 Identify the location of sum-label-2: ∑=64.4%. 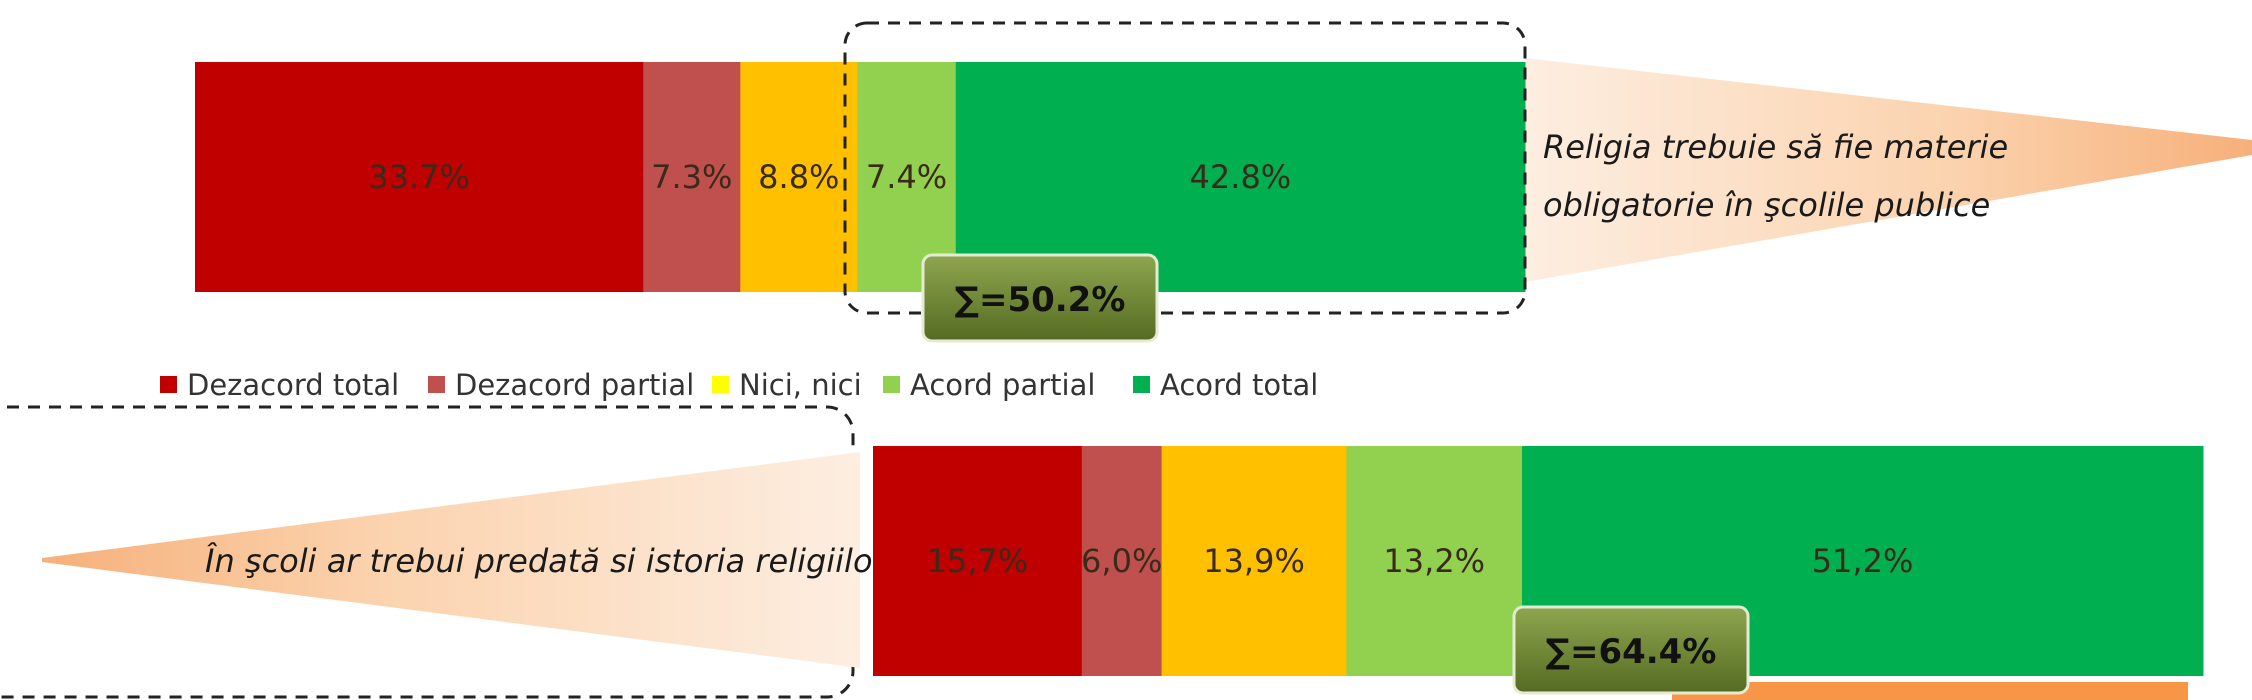
(1631, 652).